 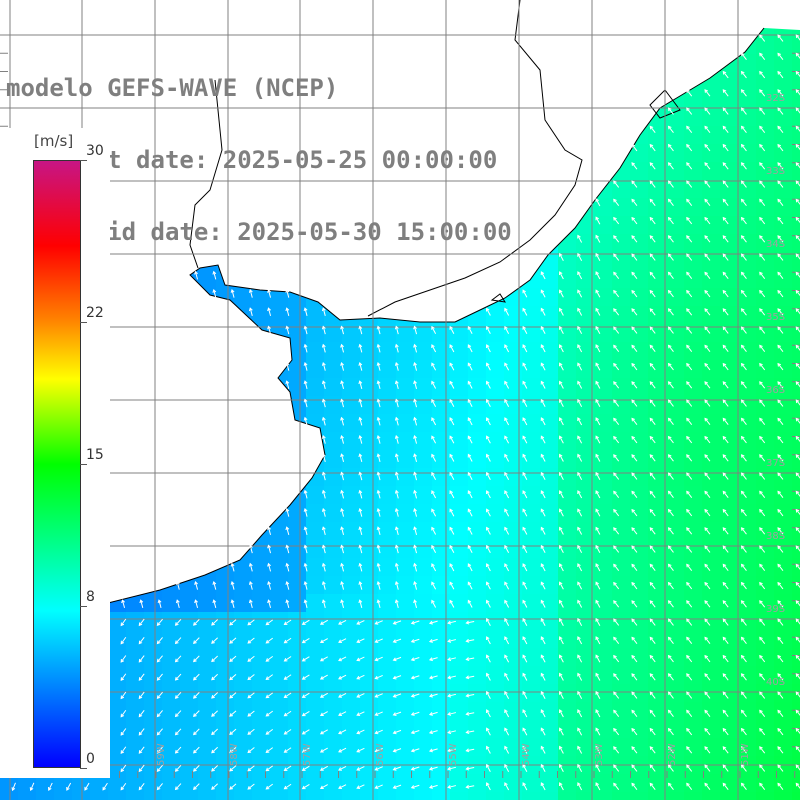 What do you see at coordinates (95, 455) in the screenshot?
I see `colorbar-tick-label: 15` at bounding box center [95, 455].